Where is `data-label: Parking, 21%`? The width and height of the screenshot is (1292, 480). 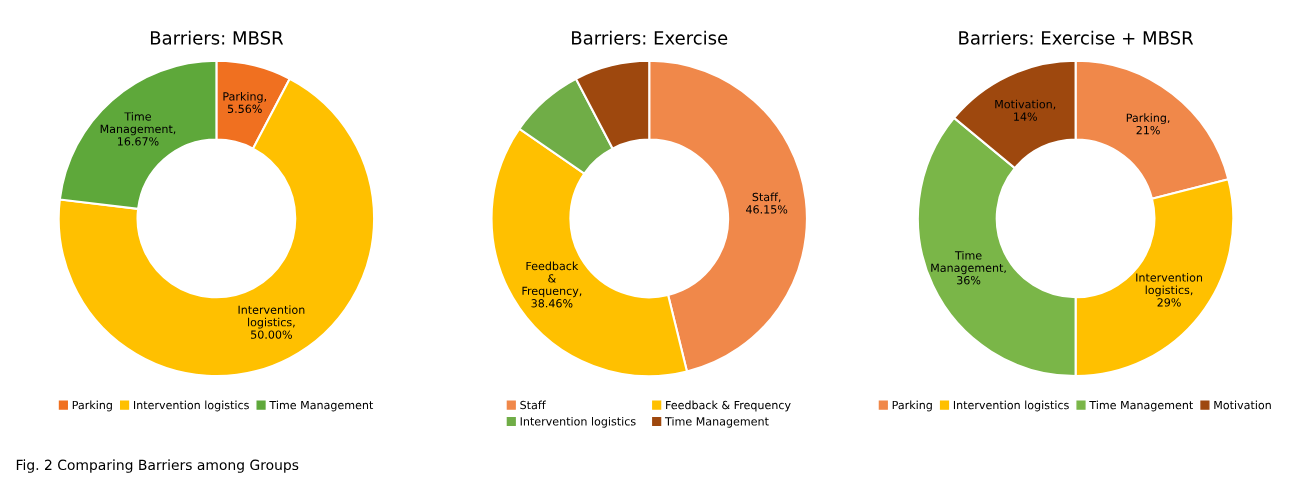
data-label: Parking, 21% is located at coordinates (1148, 124).